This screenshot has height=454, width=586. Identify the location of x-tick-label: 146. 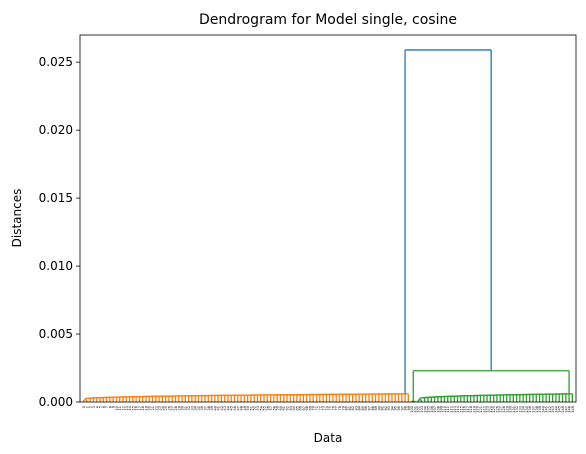
(563, 409).